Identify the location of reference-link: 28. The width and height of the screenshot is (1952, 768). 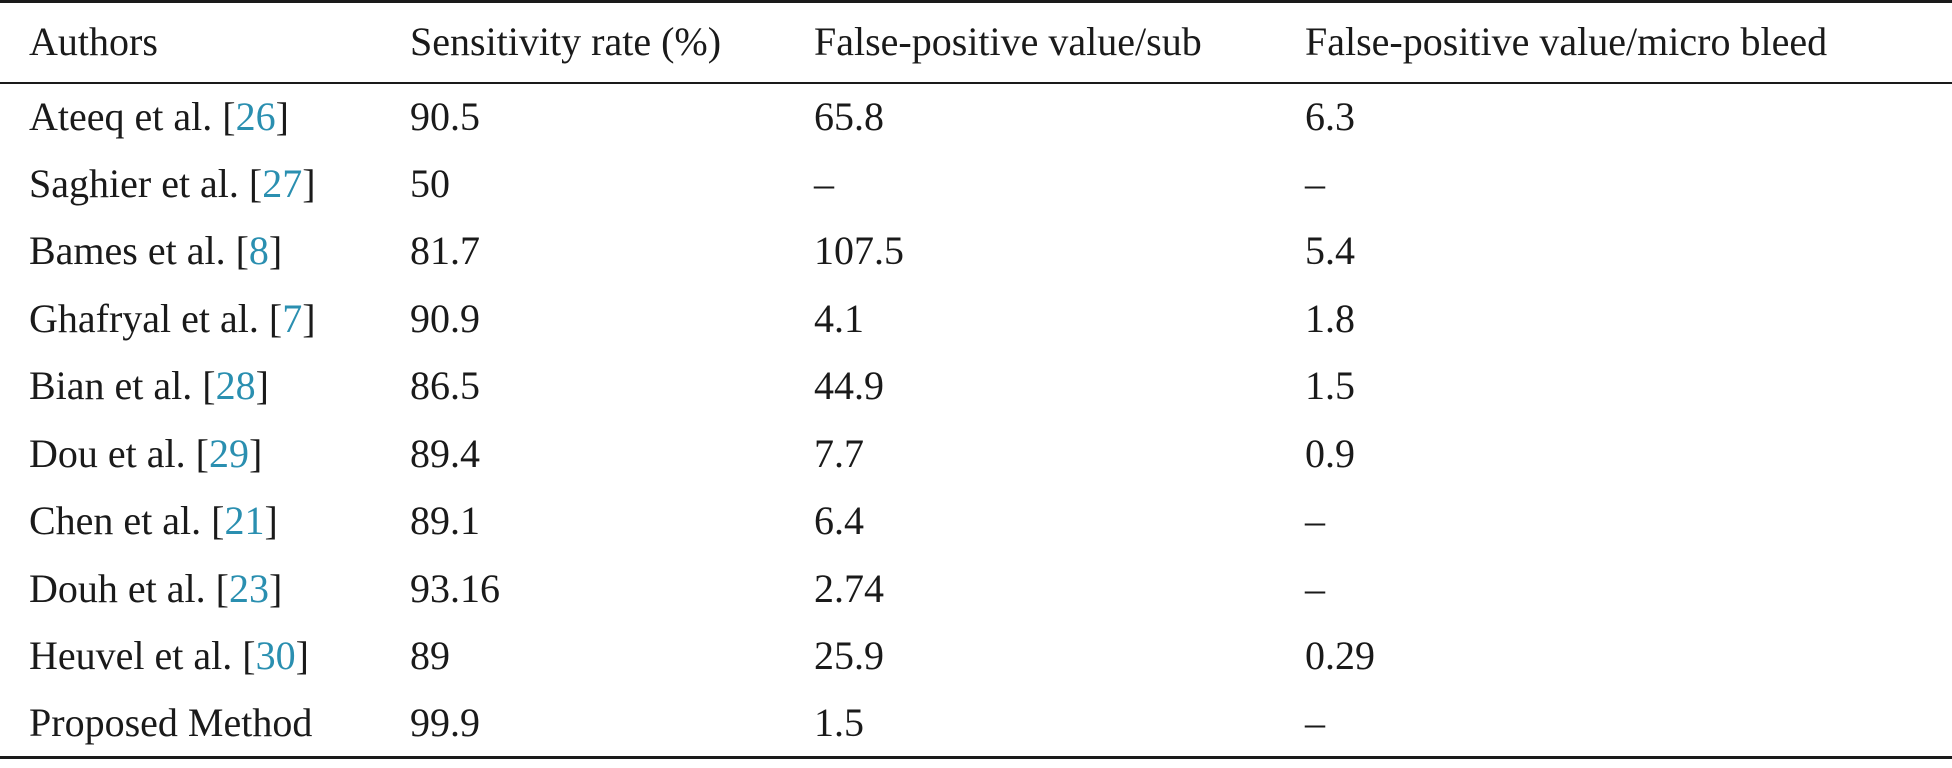
(235, 386).